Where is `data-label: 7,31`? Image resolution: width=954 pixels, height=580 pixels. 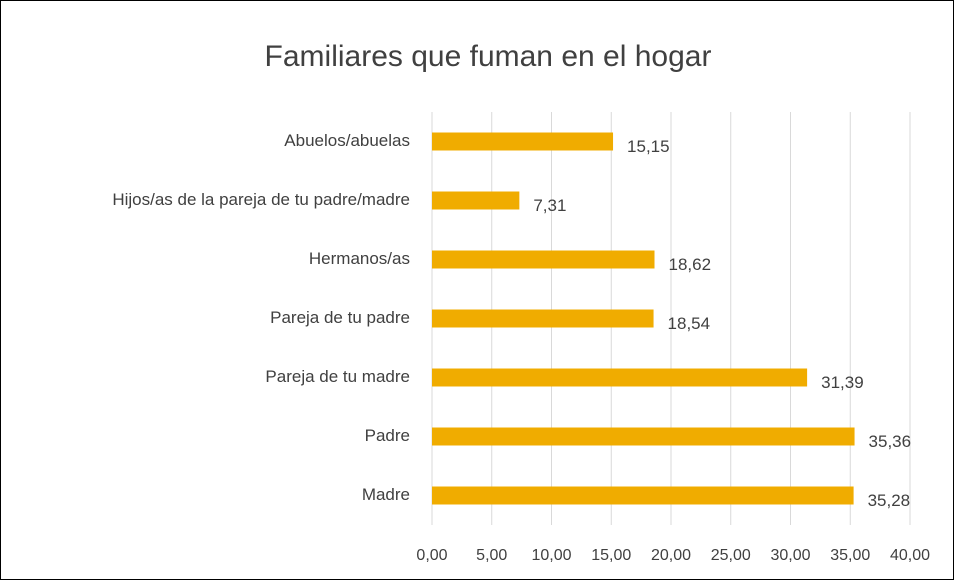
data-label: 7,31 is located at coordinates (549, 205).